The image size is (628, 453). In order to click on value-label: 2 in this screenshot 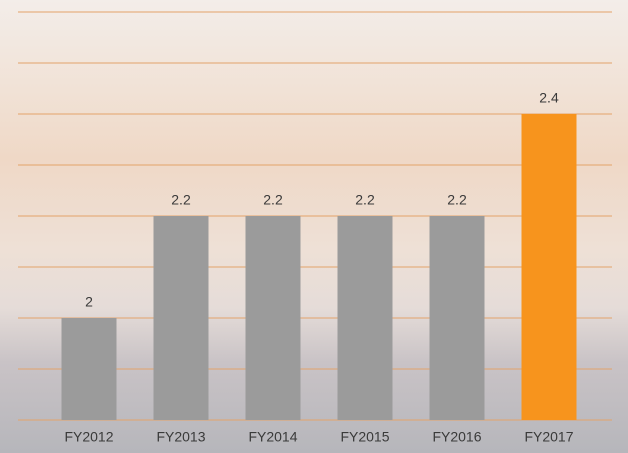, I will do `click(89, 302)`.